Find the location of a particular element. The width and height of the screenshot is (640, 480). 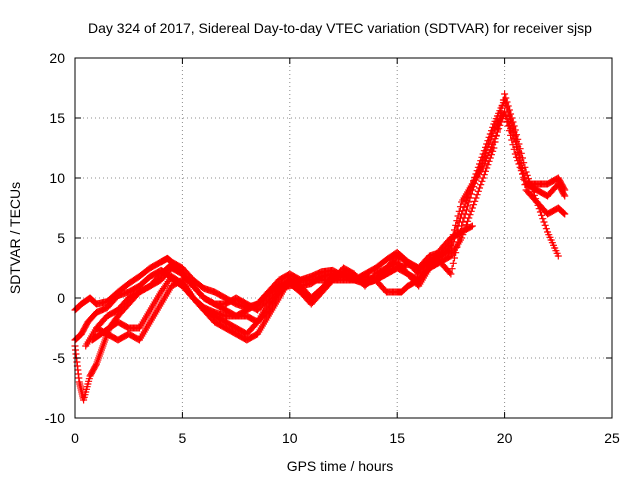

y-tick-label: 15 is located at coordinates (57, 118).